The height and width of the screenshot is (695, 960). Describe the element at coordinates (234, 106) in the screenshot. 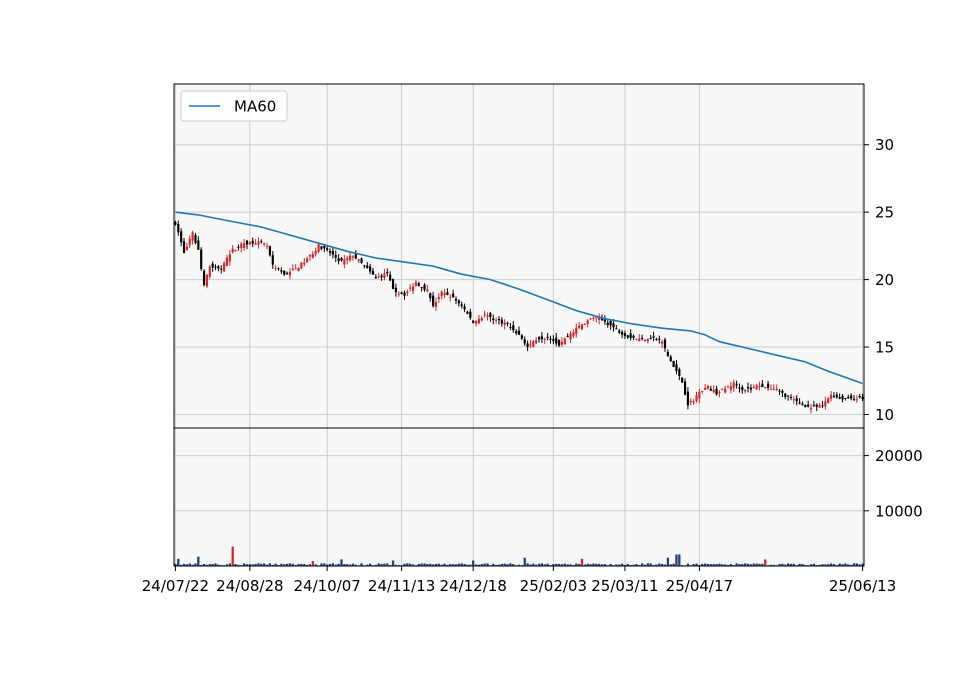

I see `legend-box` at that location.